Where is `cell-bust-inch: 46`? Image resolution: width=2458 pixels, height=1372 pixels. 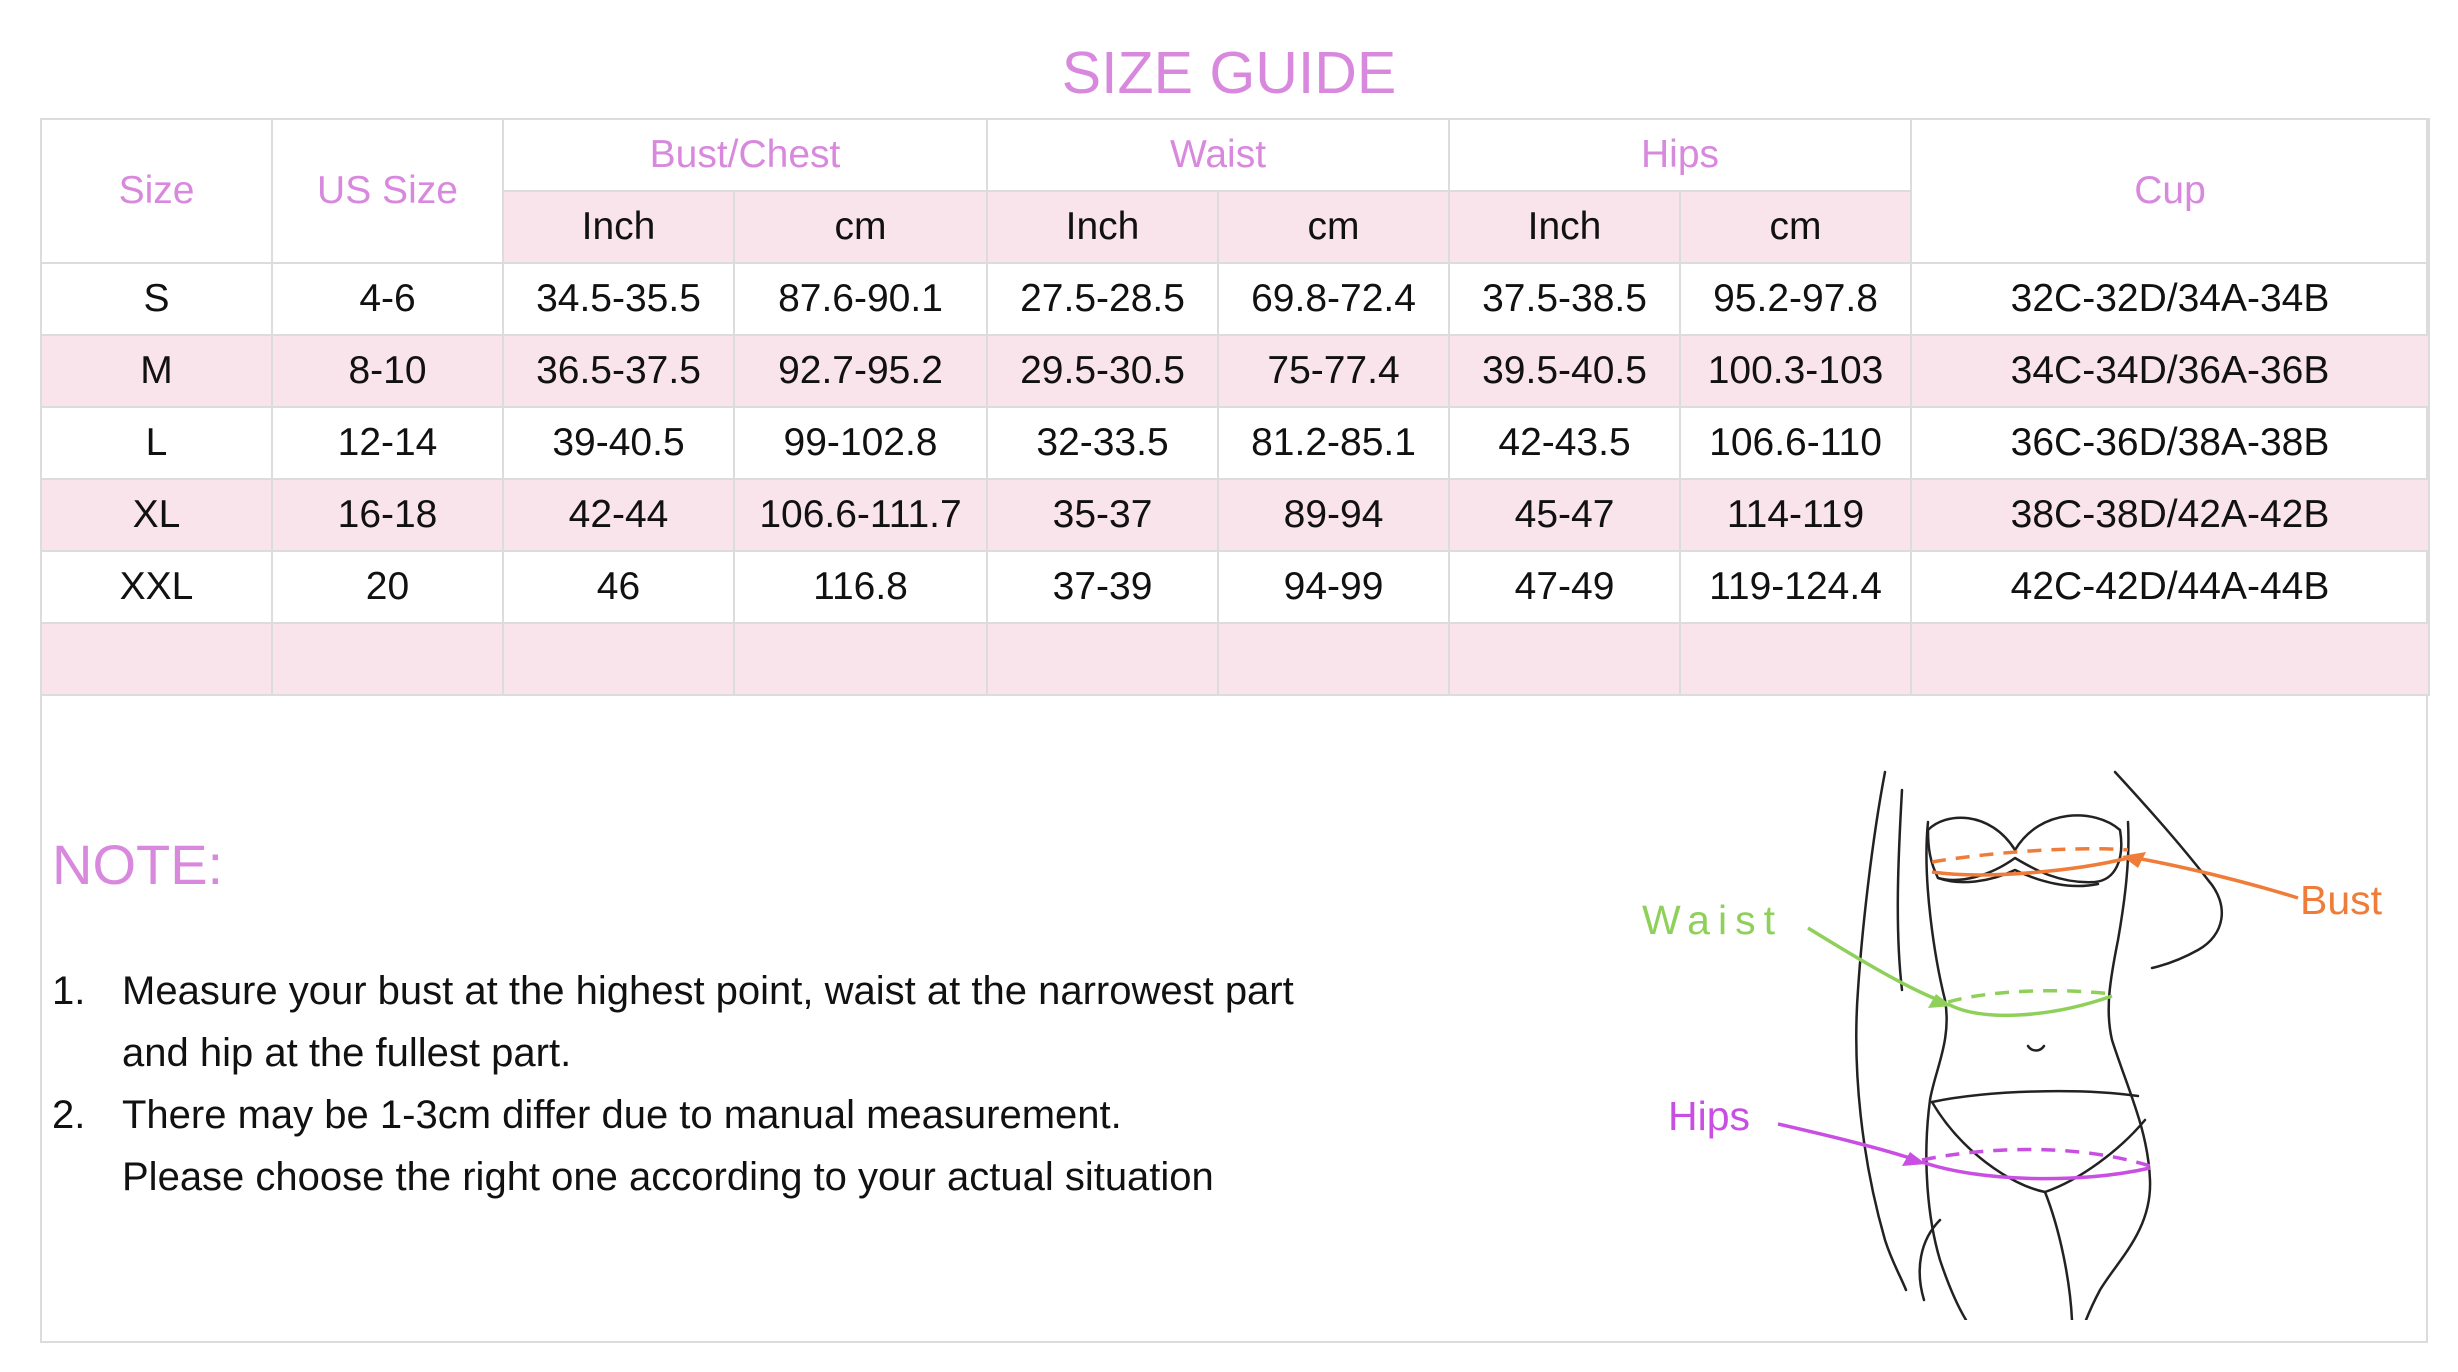 cell-bust-inch: 46 is located at coordinates (618, 587).